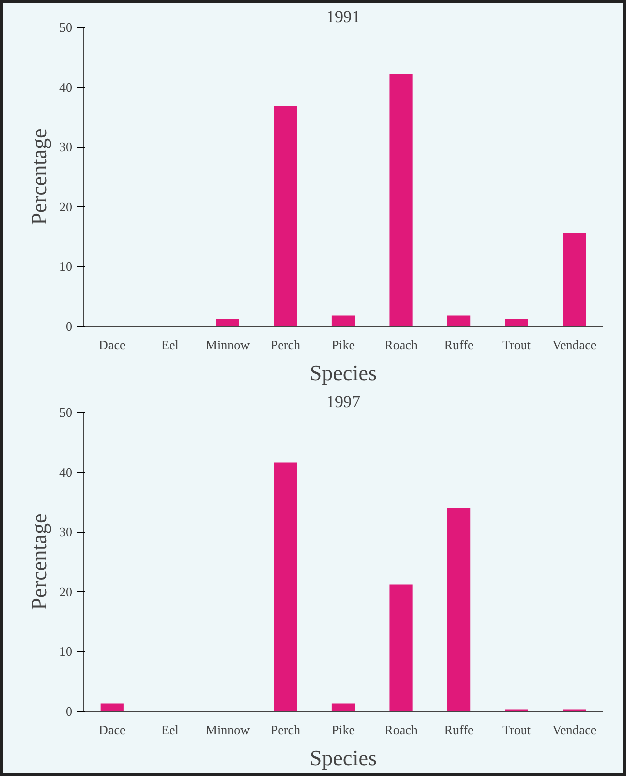 The image size is (626, 783). What do you see at coordinates (343, 17) in the screenshot?
I see `chart-title: 1991` at bounding box center [343, 17].